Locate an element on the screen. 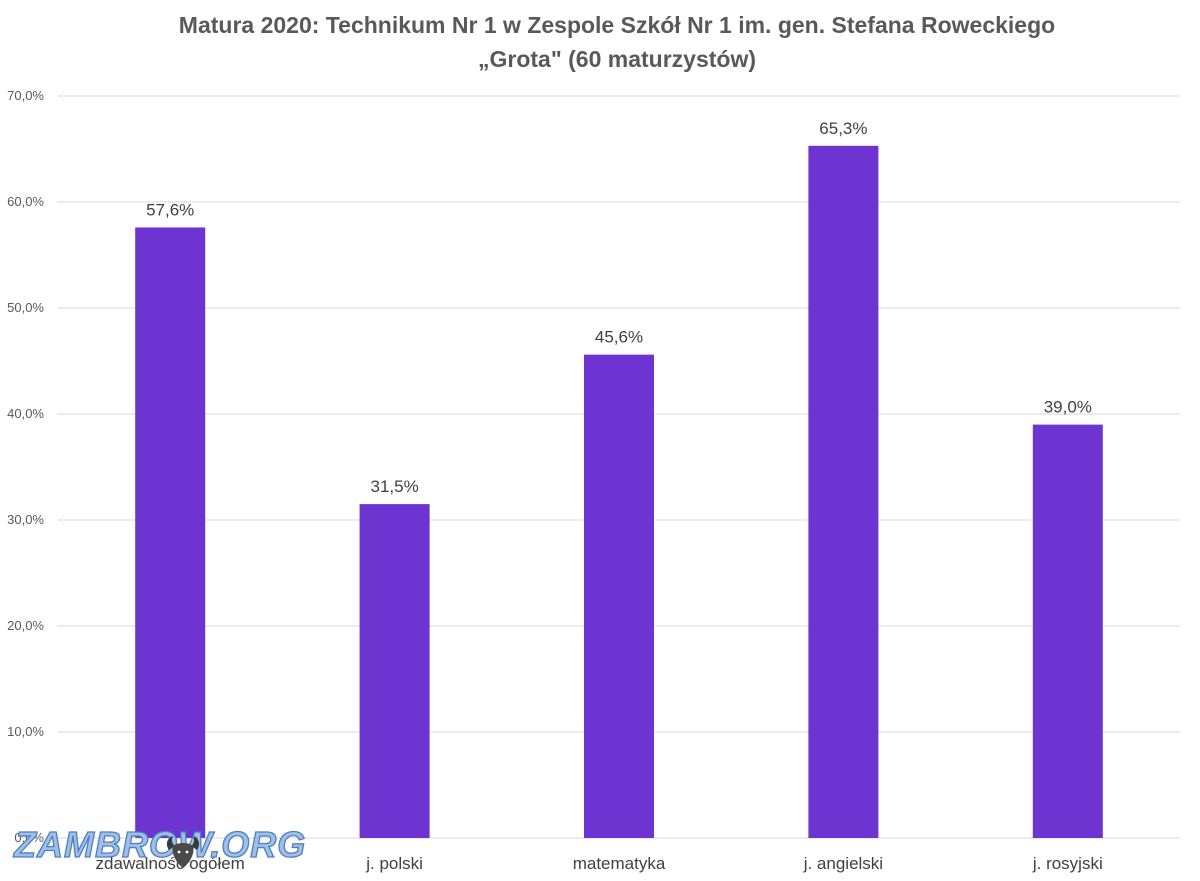 This screenshot has width=1200, height=881. data-label: 39,0% is located at coordinates (1068, 407).